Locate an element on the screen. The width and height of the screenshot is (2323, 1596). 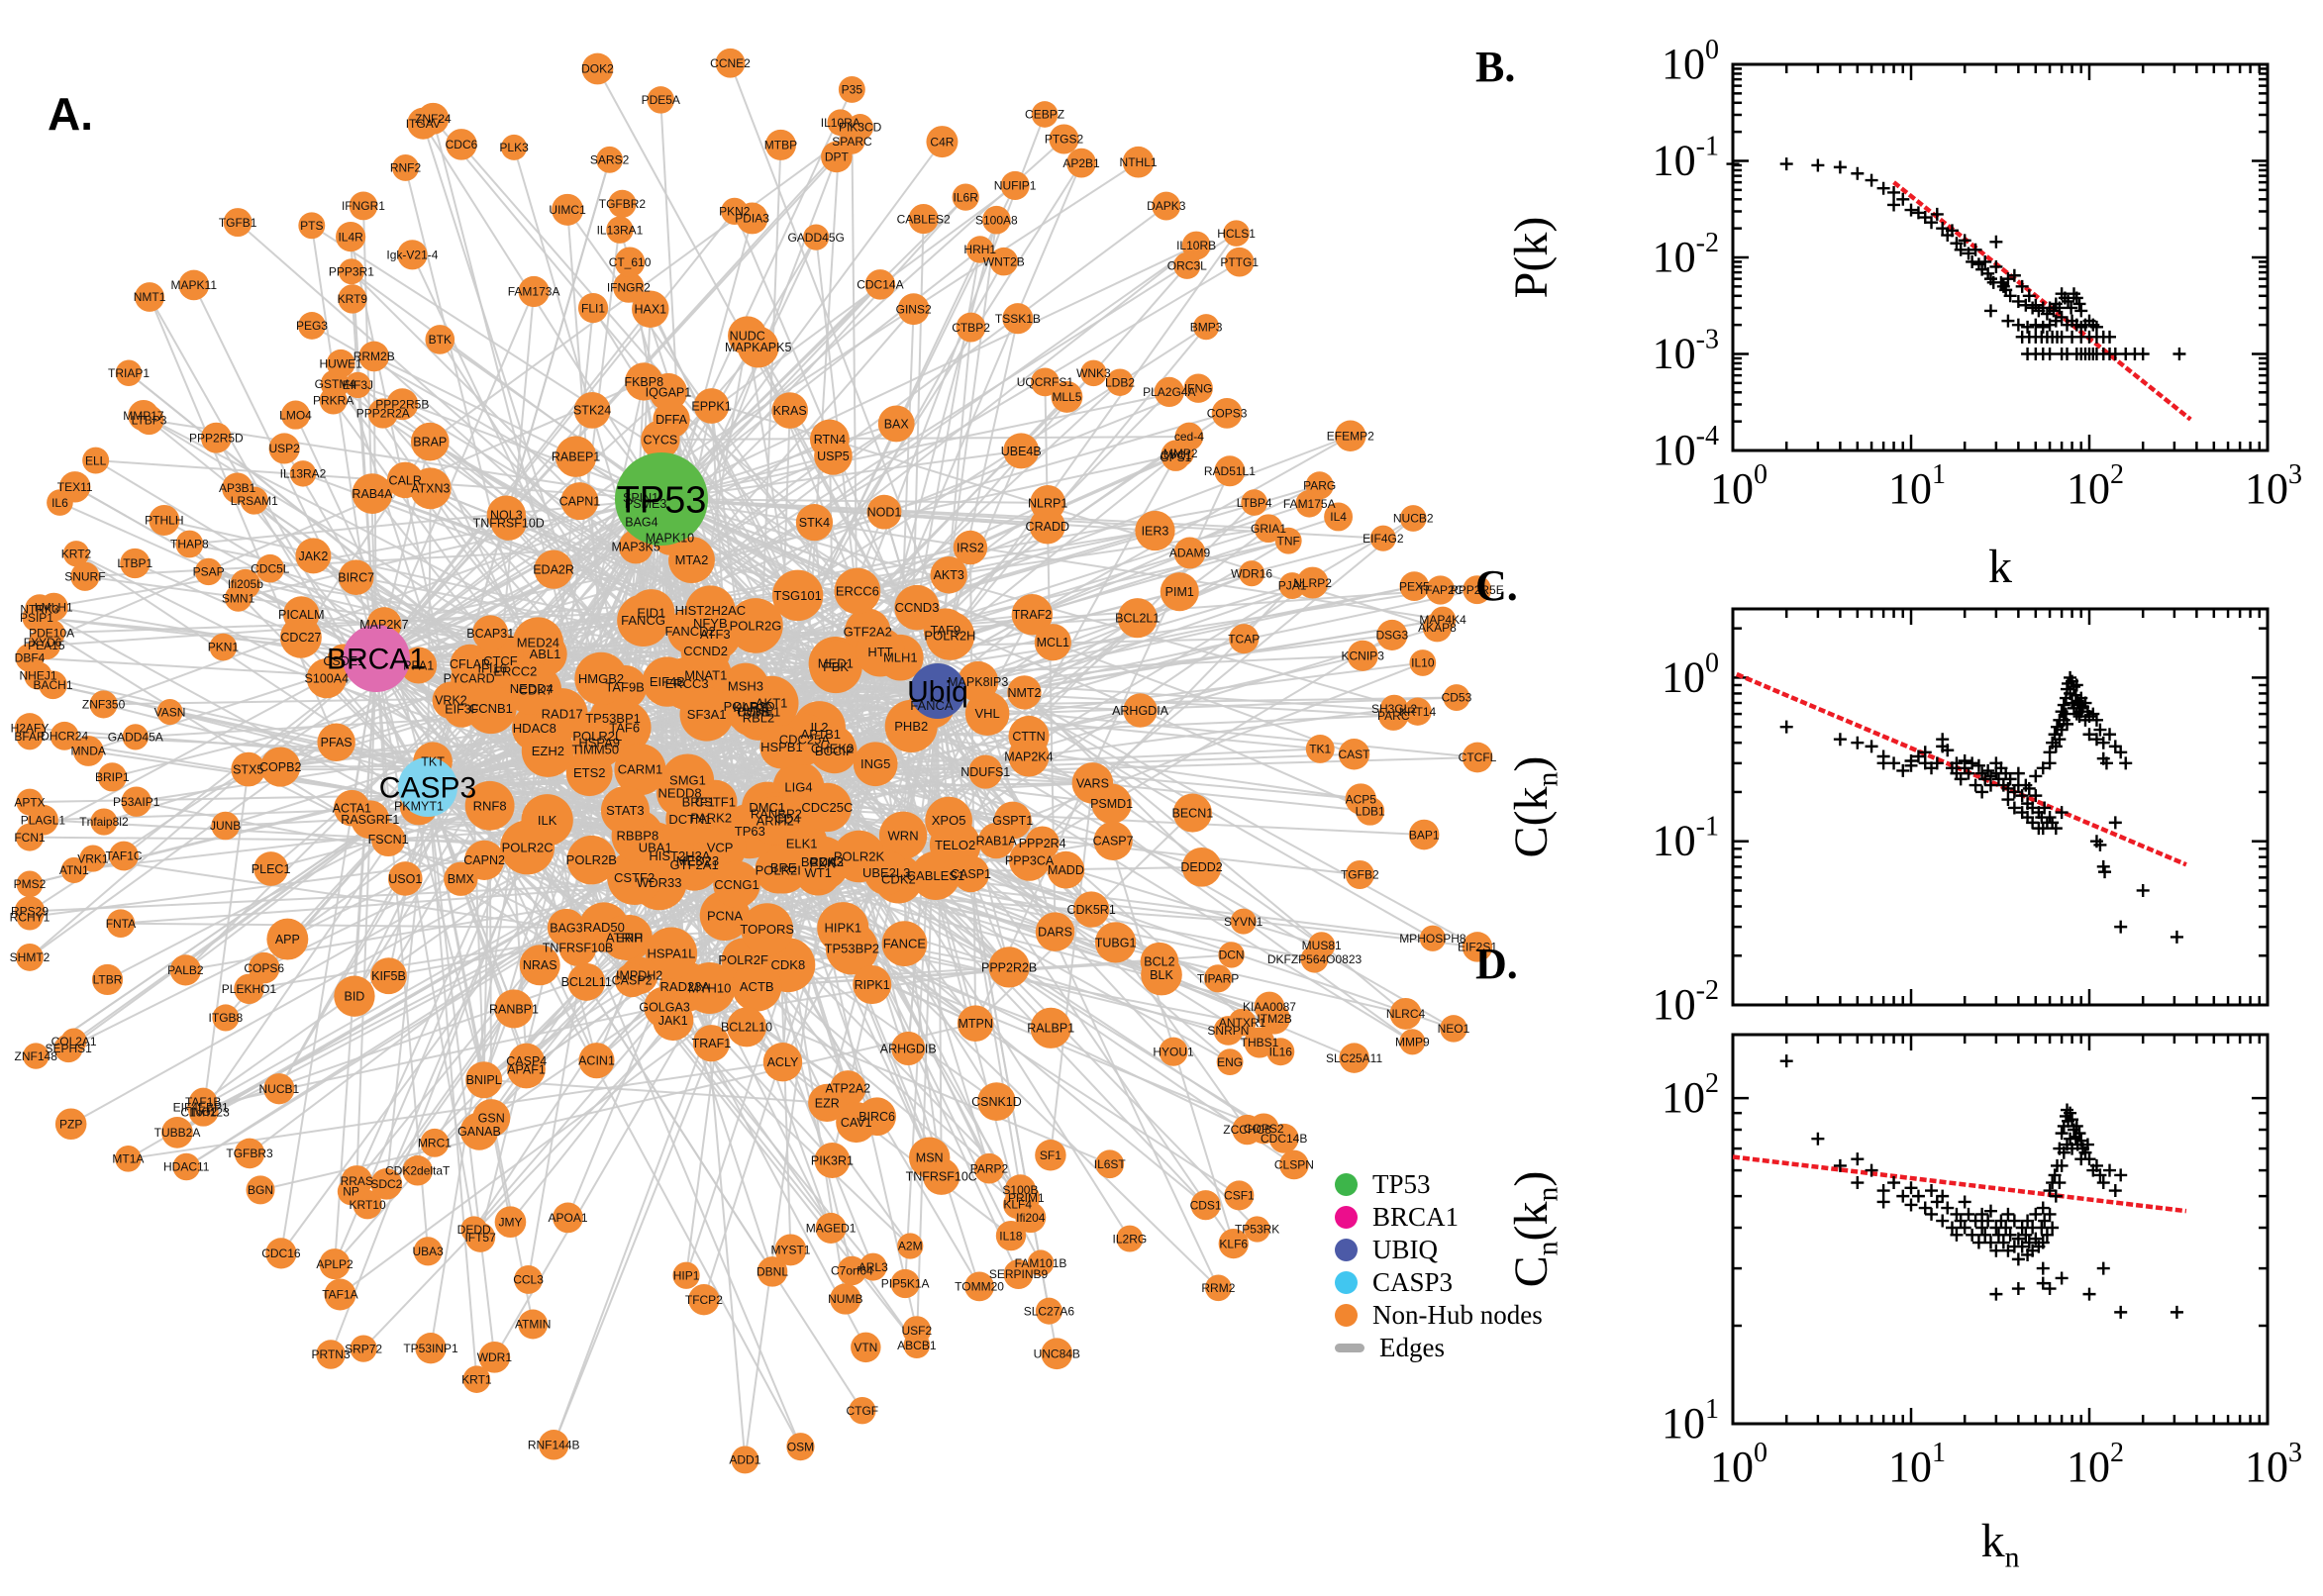
legend-dot-icon is located at coordinates (1346, 1250).